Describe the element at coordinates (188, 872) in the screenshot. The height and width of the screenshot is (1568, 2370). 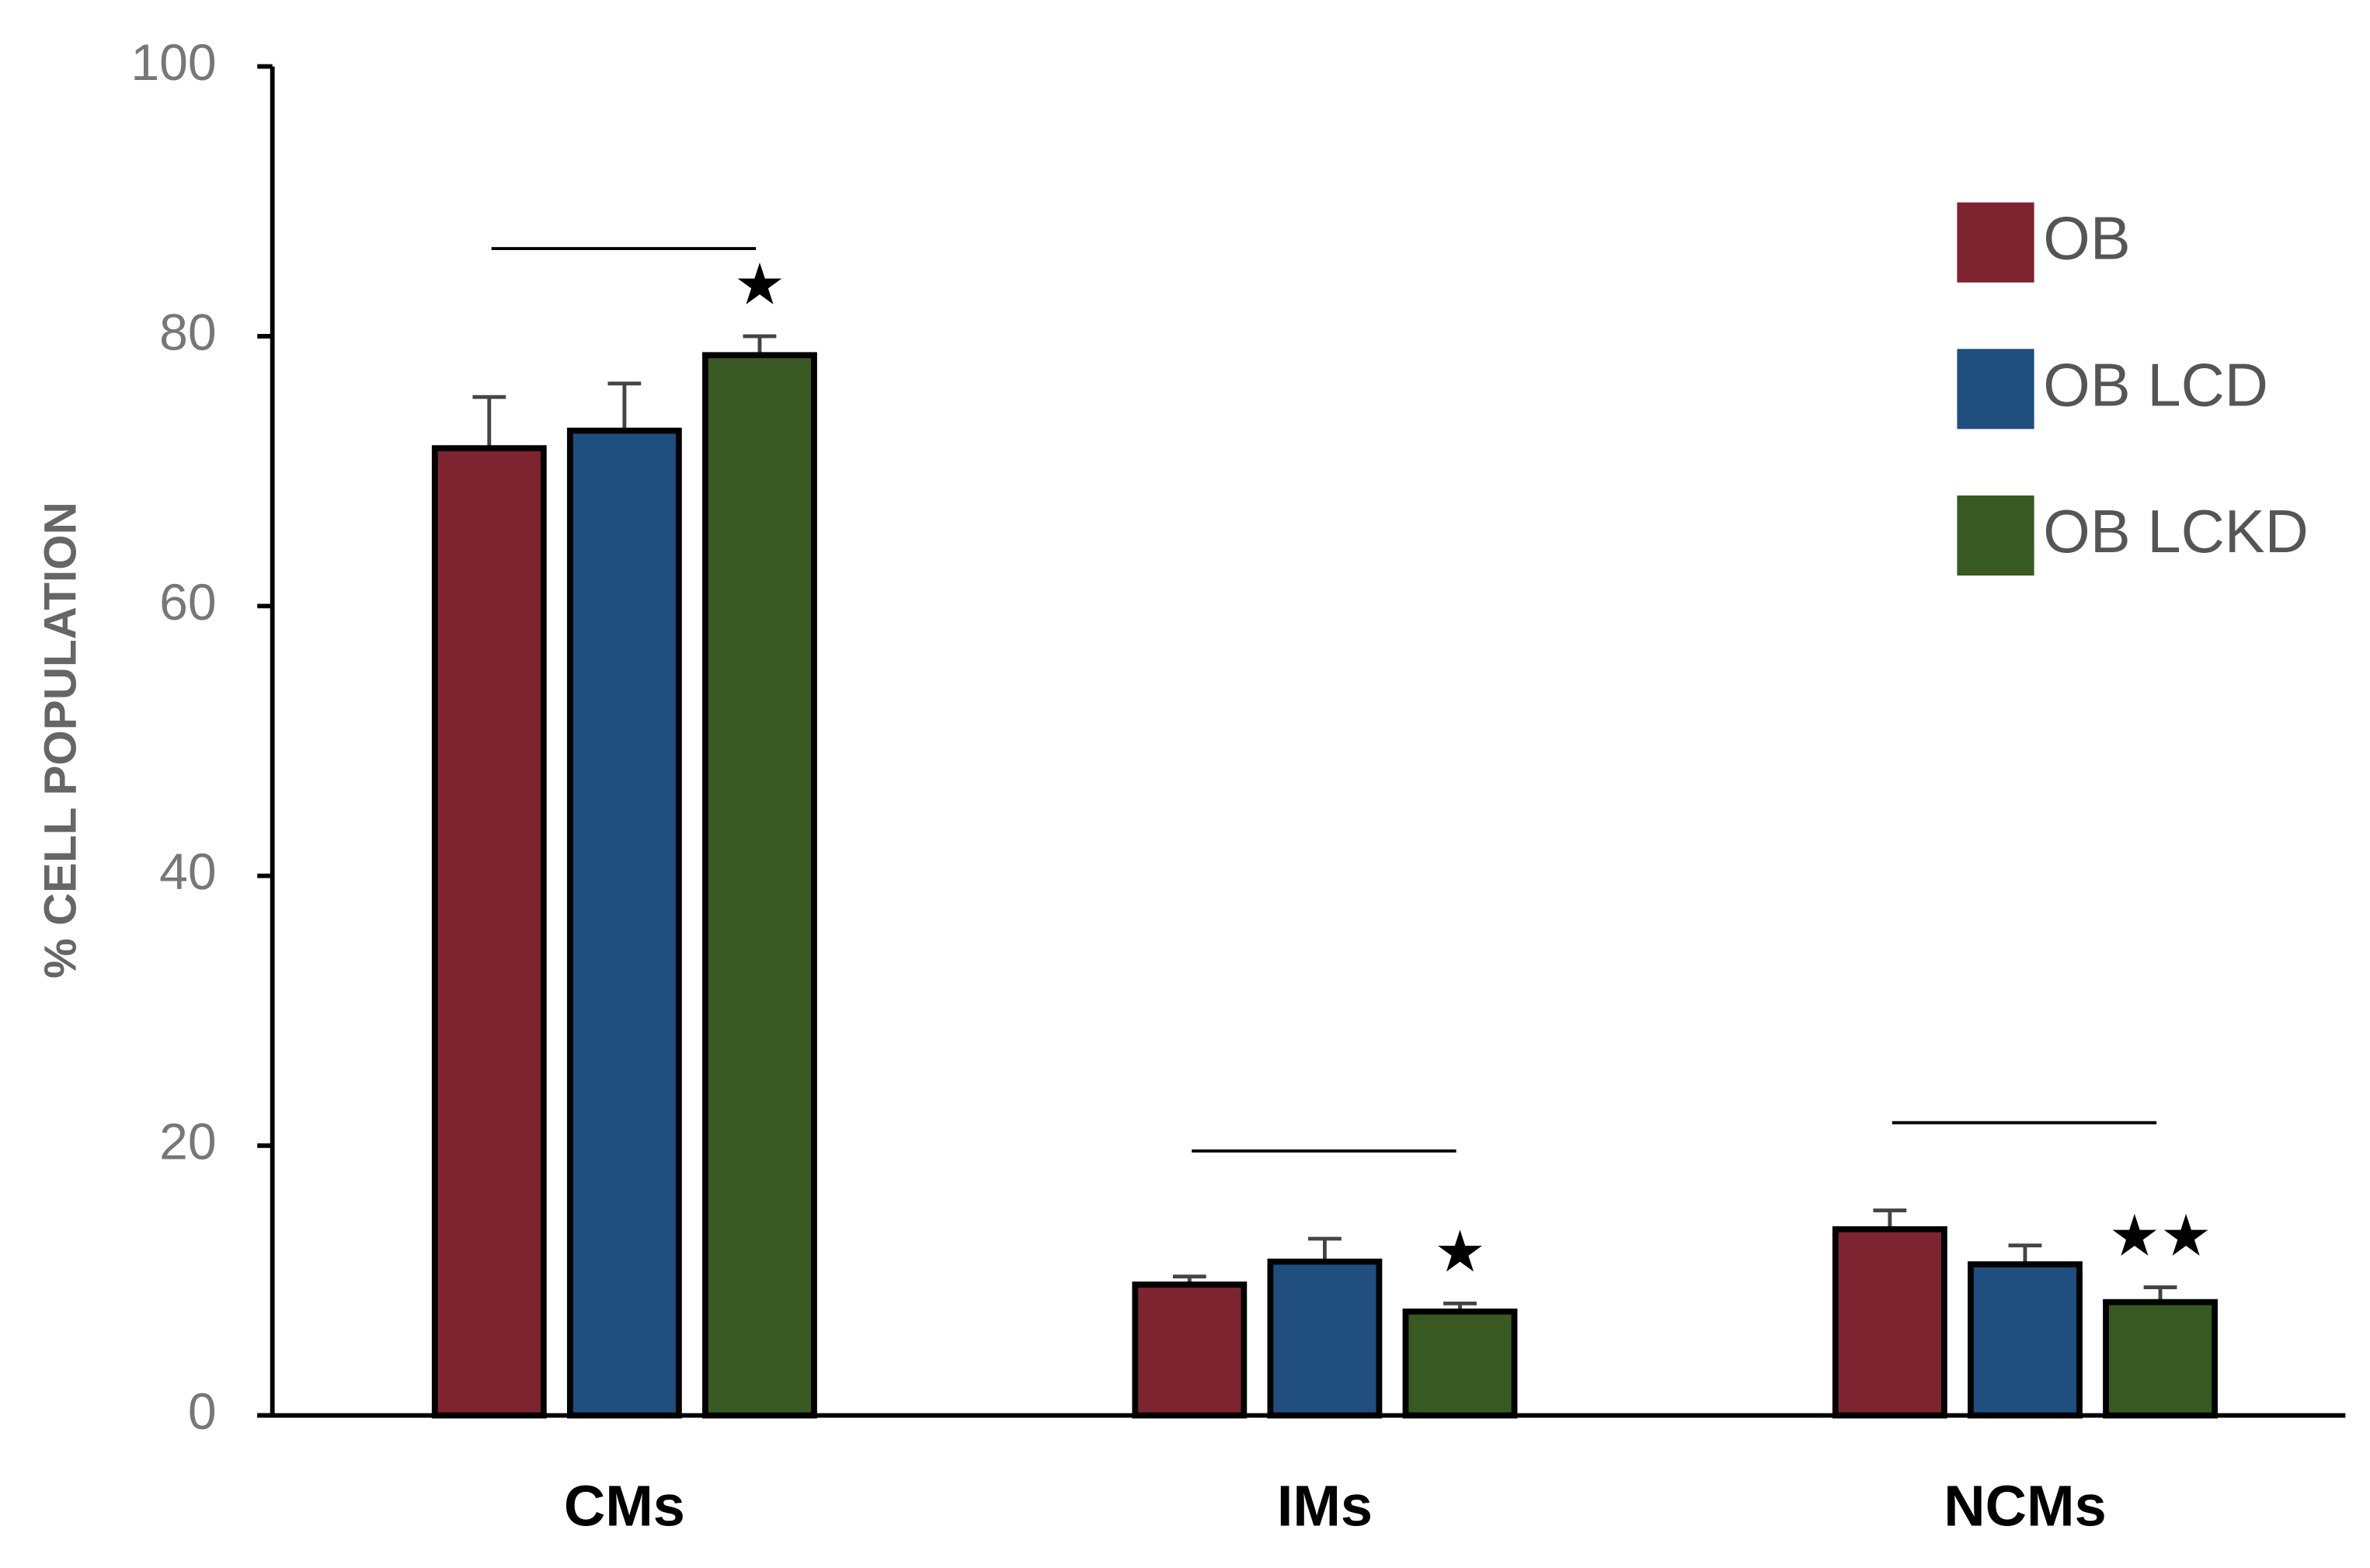
I see `y-tick-label: 40` at that location.